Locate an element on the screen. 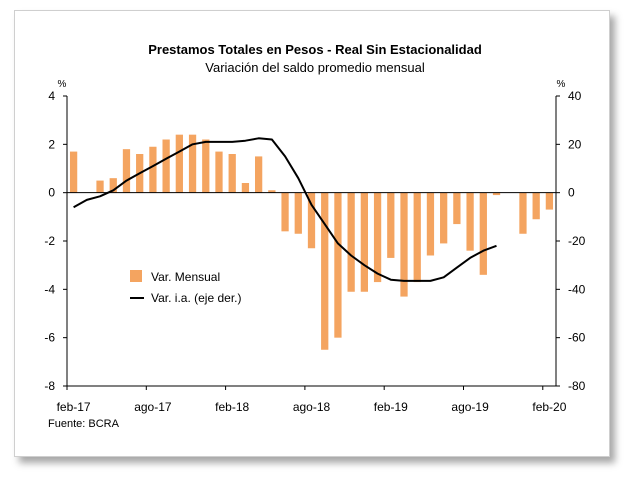 The width and height of the screenshot is (630, 480). left-tick-label: -8 is located at coordinates (49, 386).